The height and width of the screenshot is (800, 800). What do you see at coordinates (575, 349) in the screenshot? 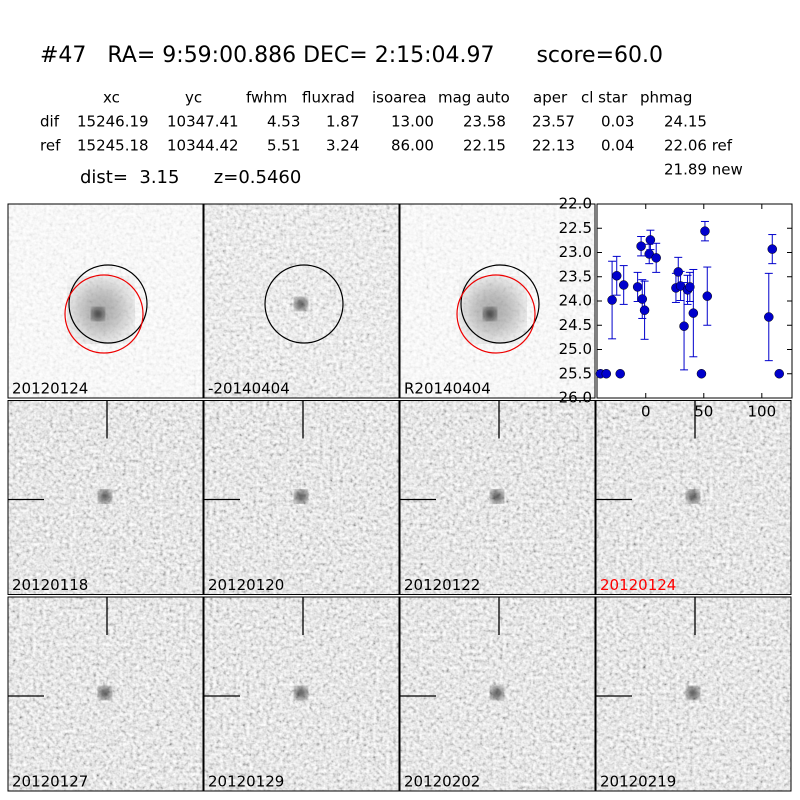
I see `y-tick-label: 25.0` at bounding box center [575, 349].